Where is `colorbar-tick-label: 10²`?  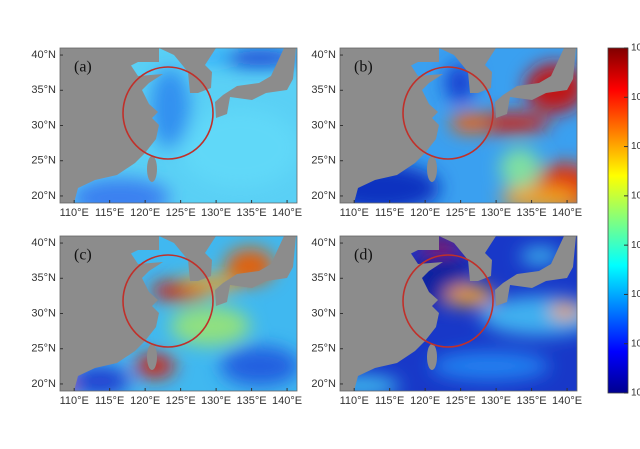
colorbar-tick-label: 10² is located at coordinates (635, 343).